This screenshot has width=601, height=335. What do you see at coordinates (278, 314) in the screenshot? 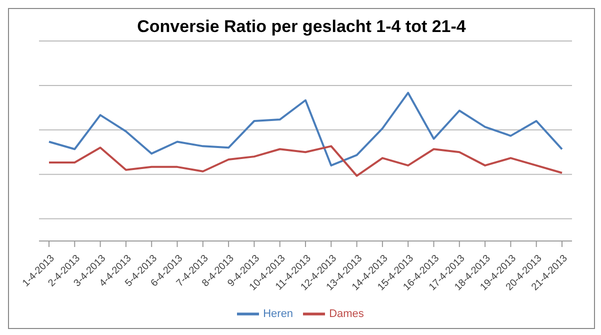
I see `legend-label: Heren` at bounding box center [278, 314].